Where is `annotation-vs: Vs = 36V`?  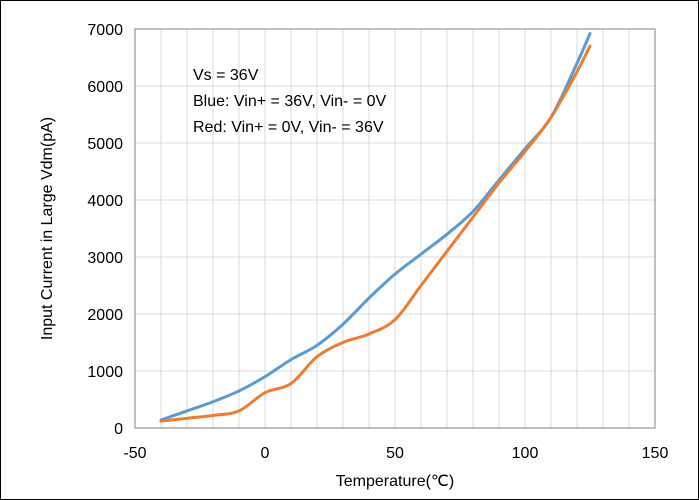
annotation-vs: Vs = 36V is located at coordinates (226, 75).